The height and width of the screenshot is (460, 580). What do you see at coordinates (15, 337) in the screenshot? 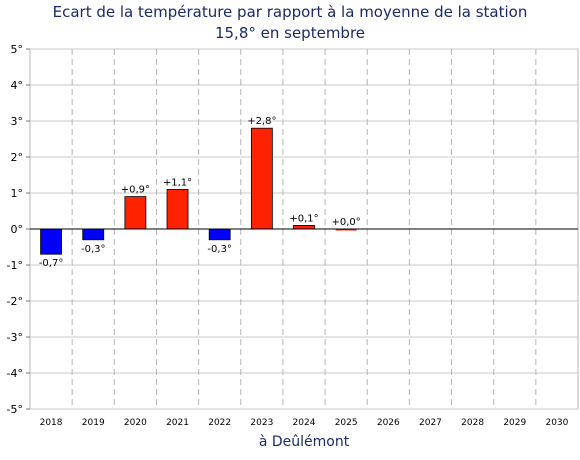
I see `y-tick-label: -3°` at bounding box center [15, 337].